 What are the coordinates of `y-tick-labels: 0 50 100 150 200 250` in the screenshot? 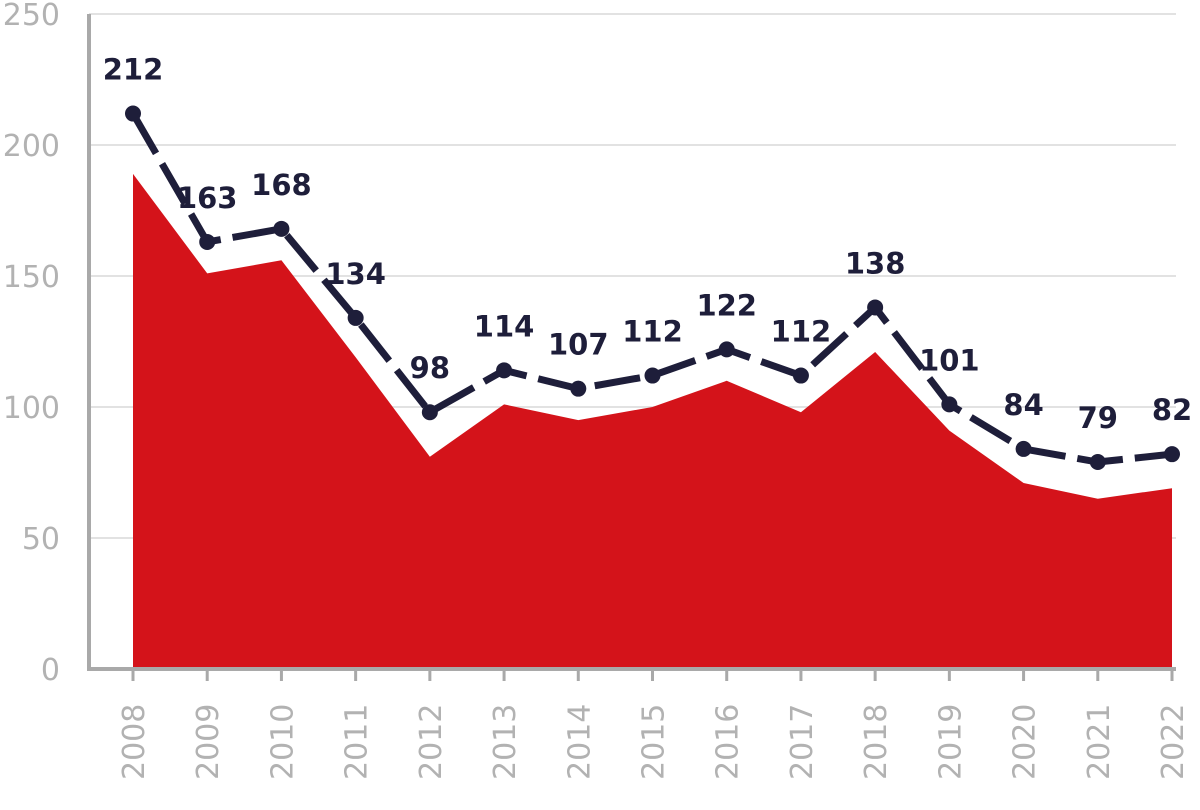 It's located at (31, 344).